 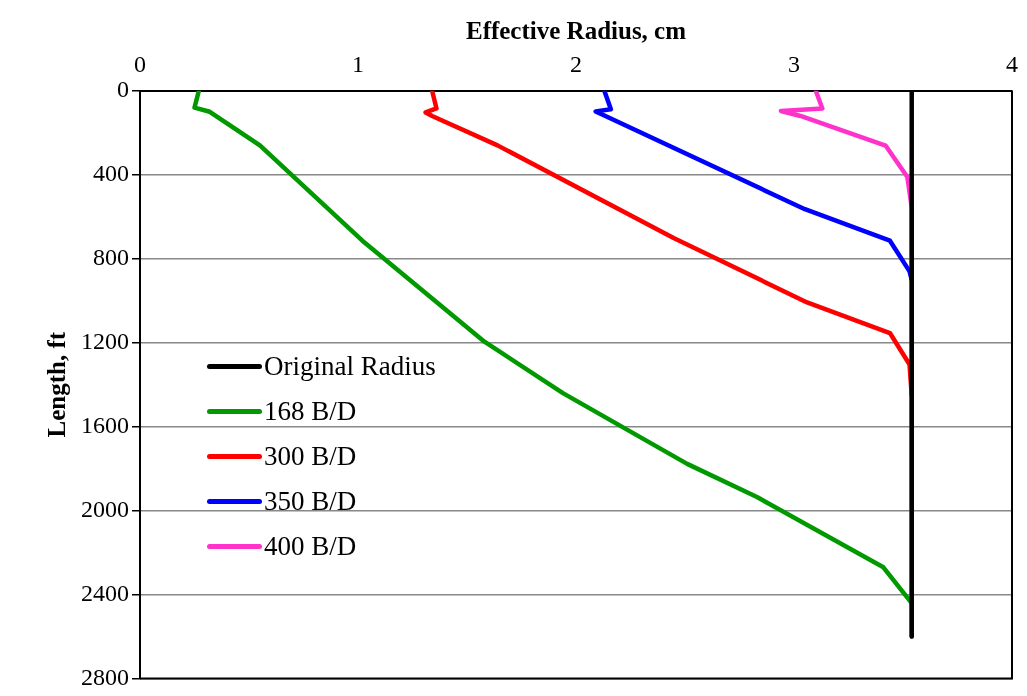 I want to click on y-axis-title: Length, ft, so click(x=57, y=384).